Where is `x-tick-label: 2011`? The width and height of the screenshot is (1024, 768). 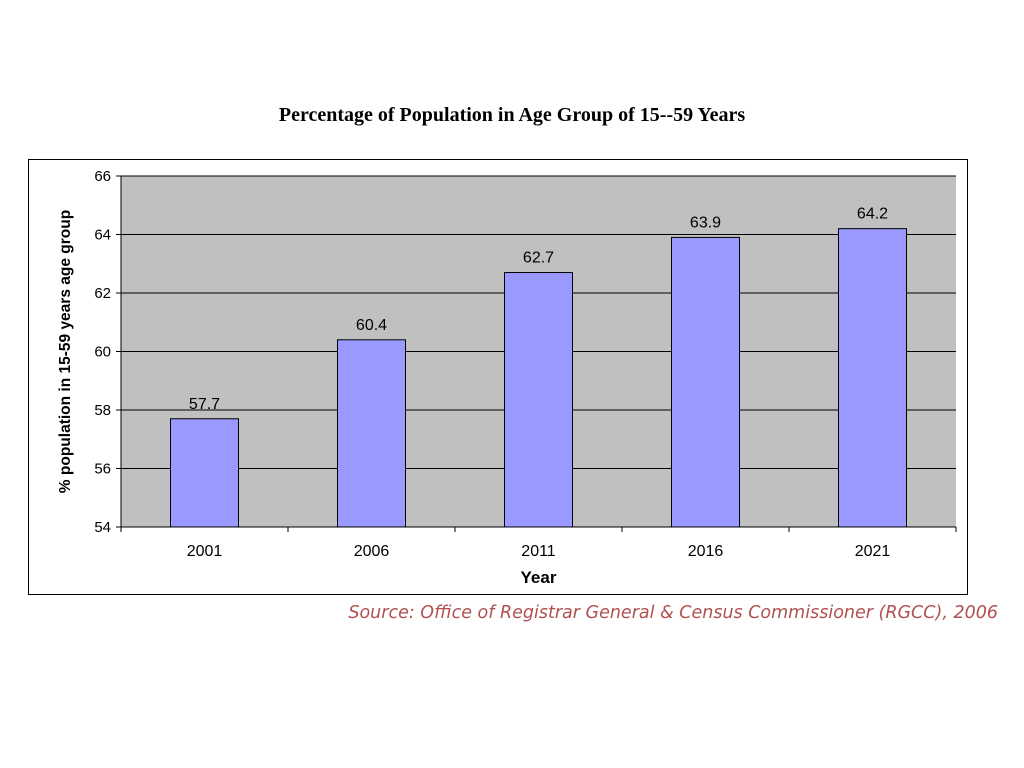 x-tick-label: 2011 is located at coordinates (538, 551).